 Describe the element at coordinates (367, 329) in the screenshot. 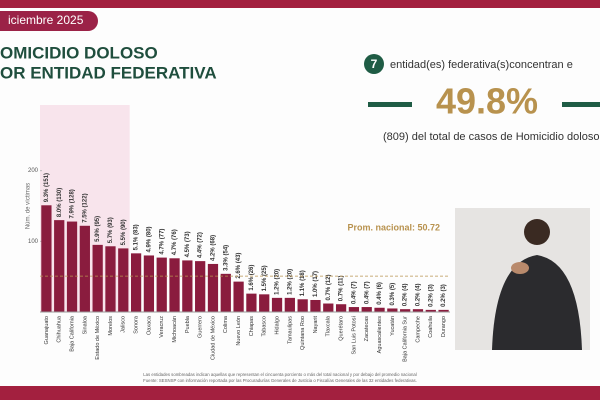

I see `x-tick-label: Zacatecas` at that location.